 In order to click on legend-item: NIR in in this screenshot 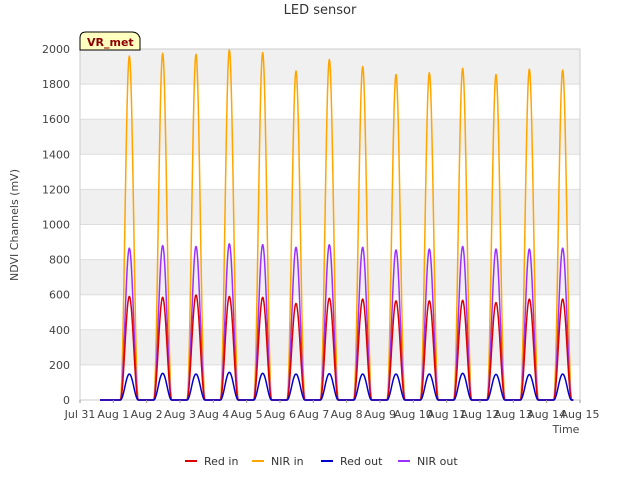, I will do `click(278, 461)`.